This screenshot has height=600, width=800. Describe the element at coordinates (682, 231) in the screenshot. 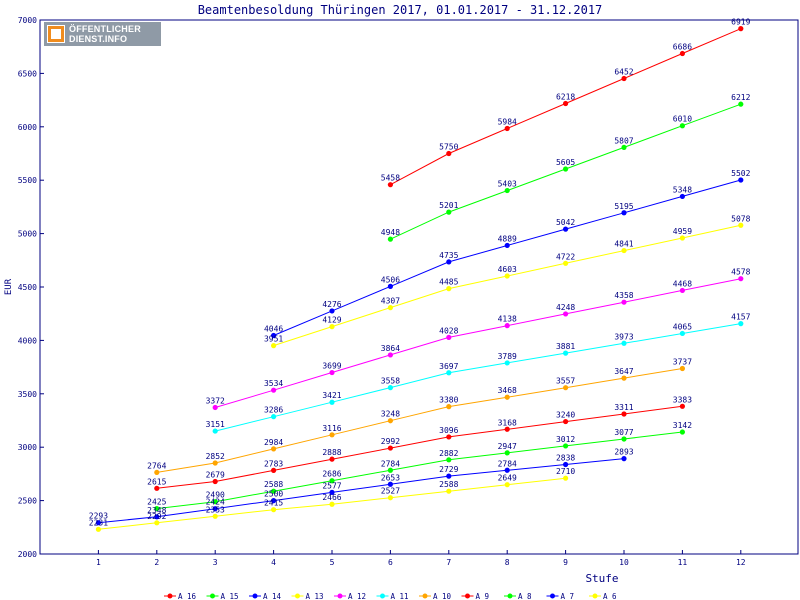

I see `data-label-a-13: 4959` at that location.